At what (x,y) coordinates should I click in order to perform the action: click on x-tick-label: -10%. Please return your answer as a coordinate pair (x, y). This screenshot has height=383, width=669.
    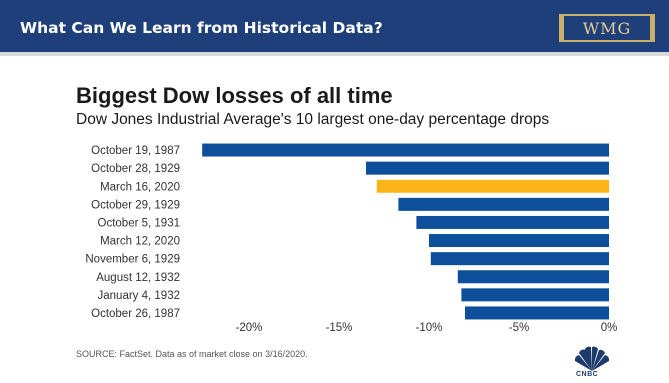
    Looking at the image, I should click on (429, 328).